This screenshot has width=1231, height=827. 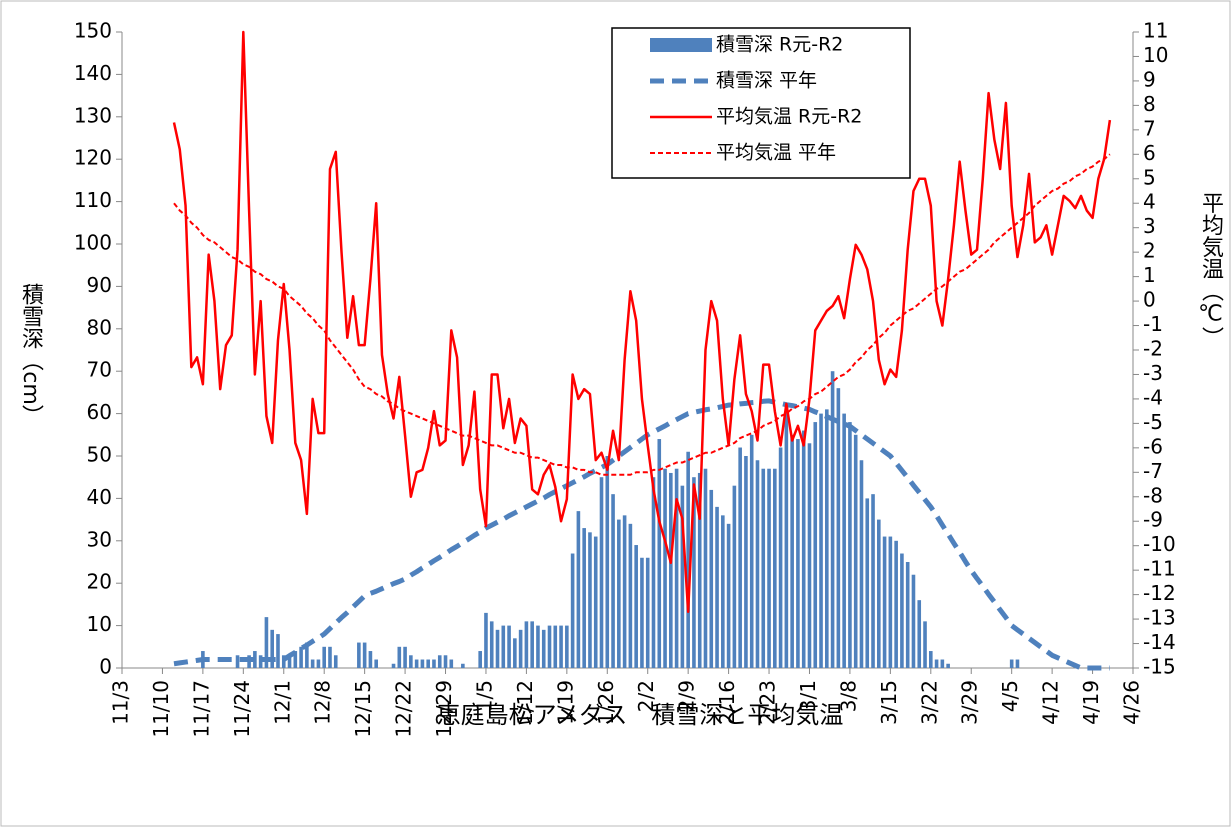 What do you see at coordinates (1091, 702) in the screenshot?
I see `x-tick-label: 4/19` at bounding box center [1091, 702].